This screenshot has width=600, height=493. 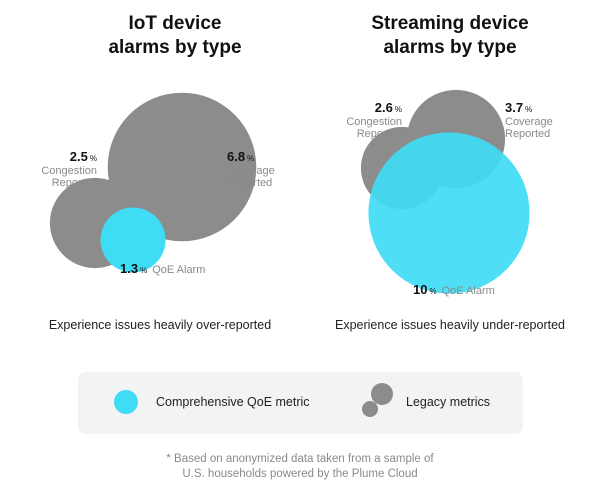 What do you see at coordinates (175, 36) in the screenshot?
I see `iot-chart-title: IoT device alarms by type` at bounding box center [175, 36].